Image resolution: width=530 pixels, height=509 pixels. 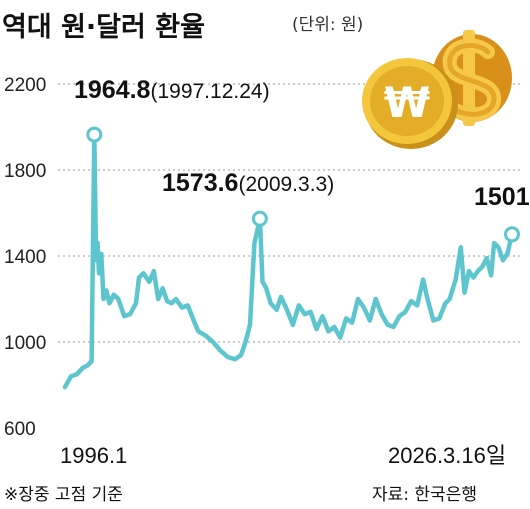 I want to click on unit-label: (단위: 원), so click(x=327, y=25).